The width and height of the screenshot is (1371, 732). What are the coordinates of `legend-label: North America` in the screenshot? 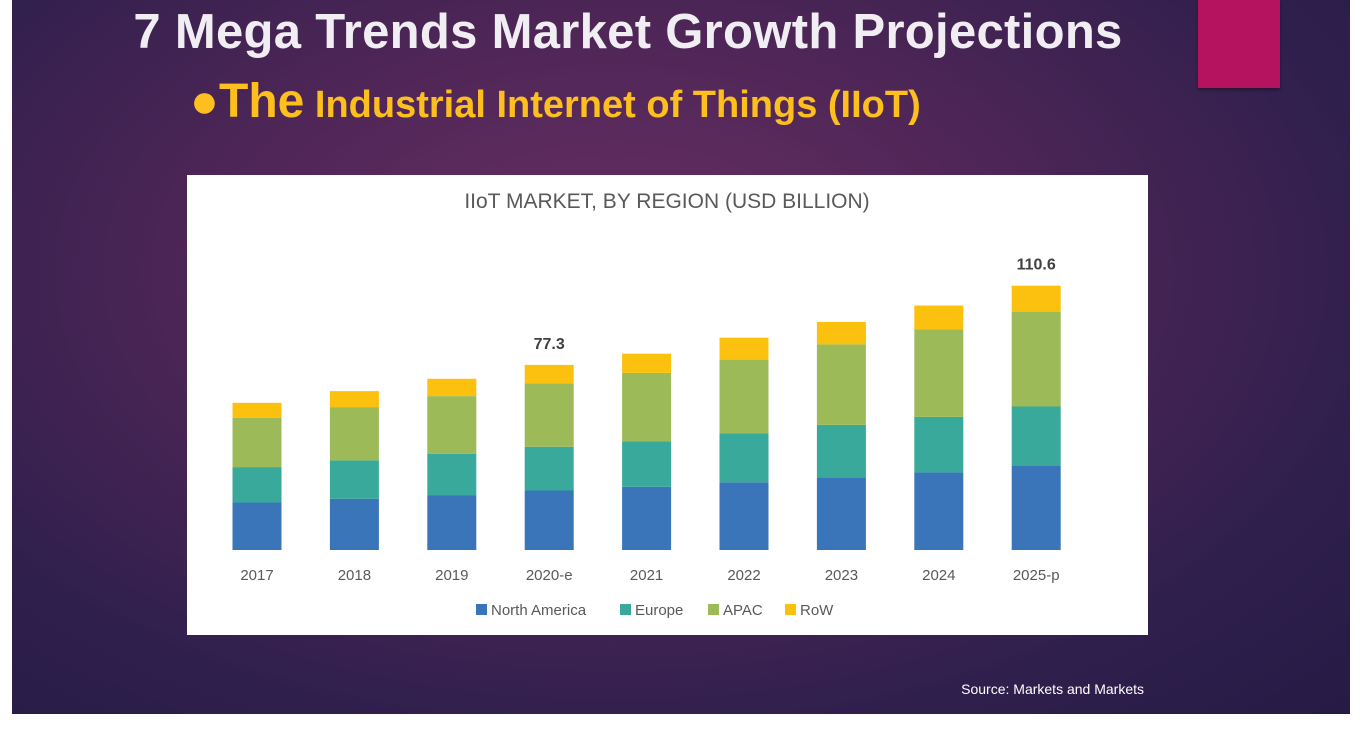 It's located at (539, 610).